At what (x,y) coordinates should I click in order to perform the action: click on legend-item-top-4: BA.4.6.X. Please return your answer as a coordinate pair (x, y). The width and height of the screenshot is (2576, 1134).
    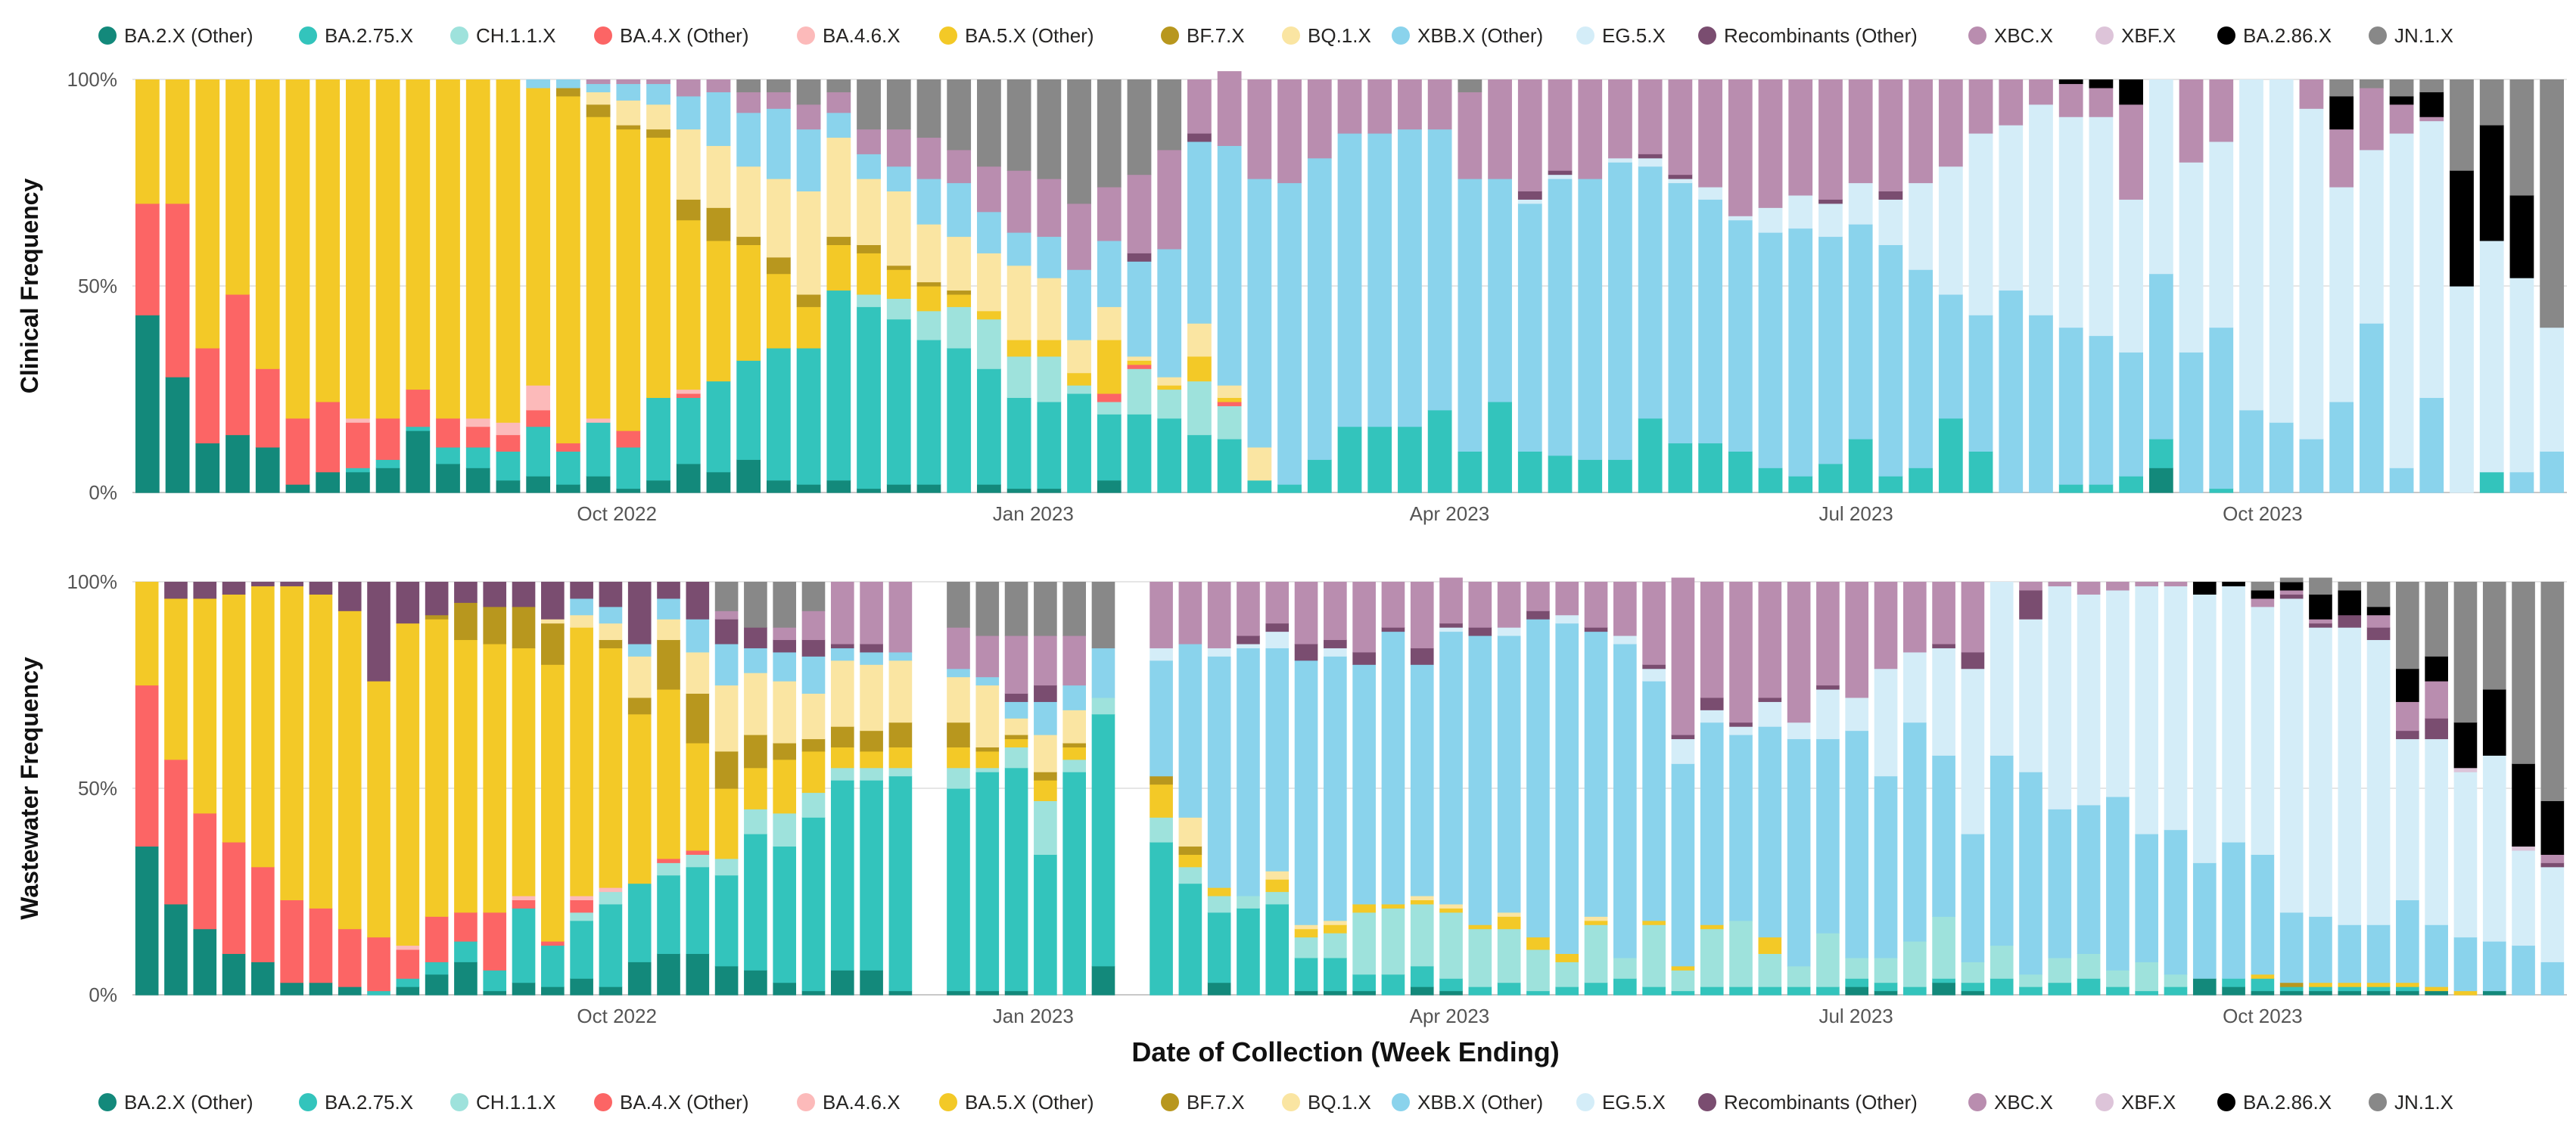
    Looking at the image, I should click on (849, 36).